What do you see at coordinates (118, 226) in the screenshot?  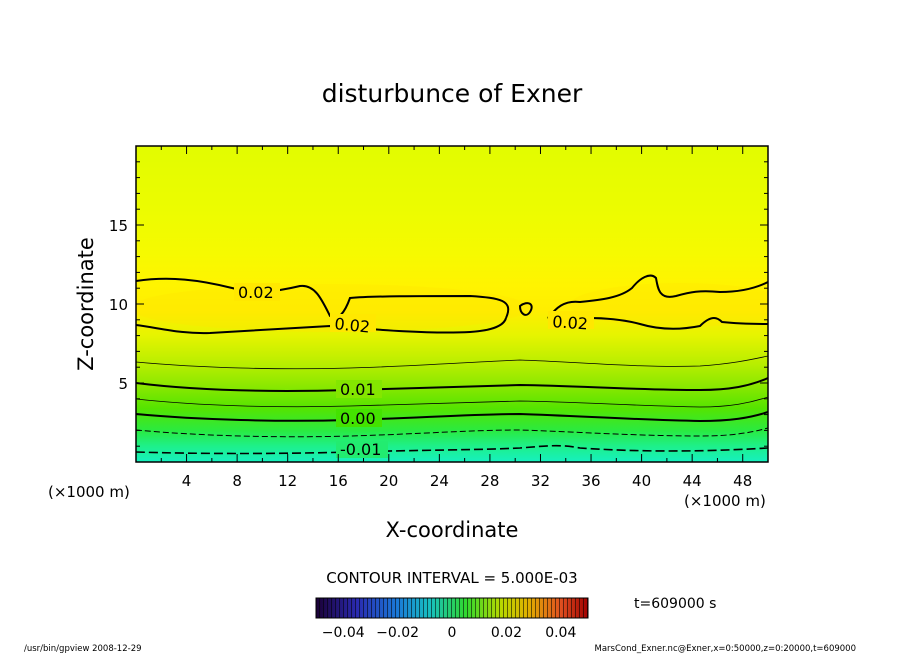 I see `y-tick-label: 15` at bounding box center [118, 226].